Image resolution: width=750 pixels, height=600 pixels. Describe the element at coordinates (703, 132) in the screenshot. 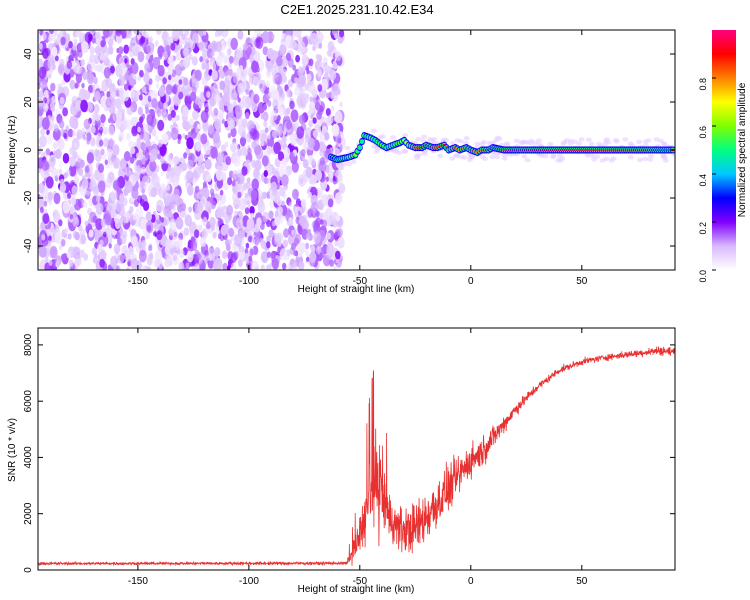

I see `colorbar-tick-label: 0.6` at that location.